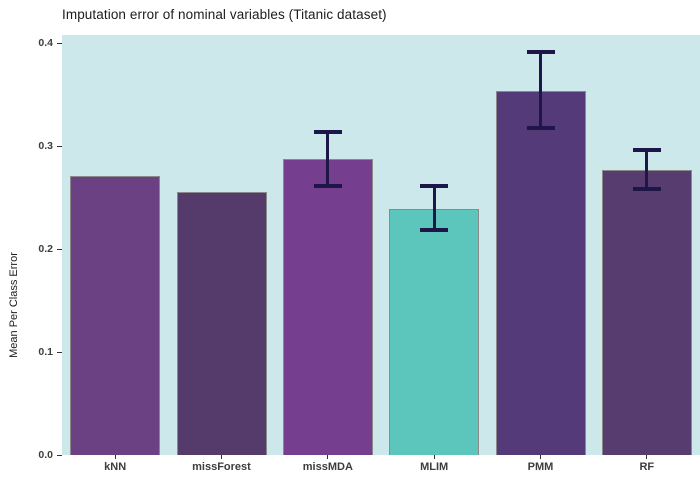  I want to click on error-bar-cap-bottom-missMDA, so click(327, 186).